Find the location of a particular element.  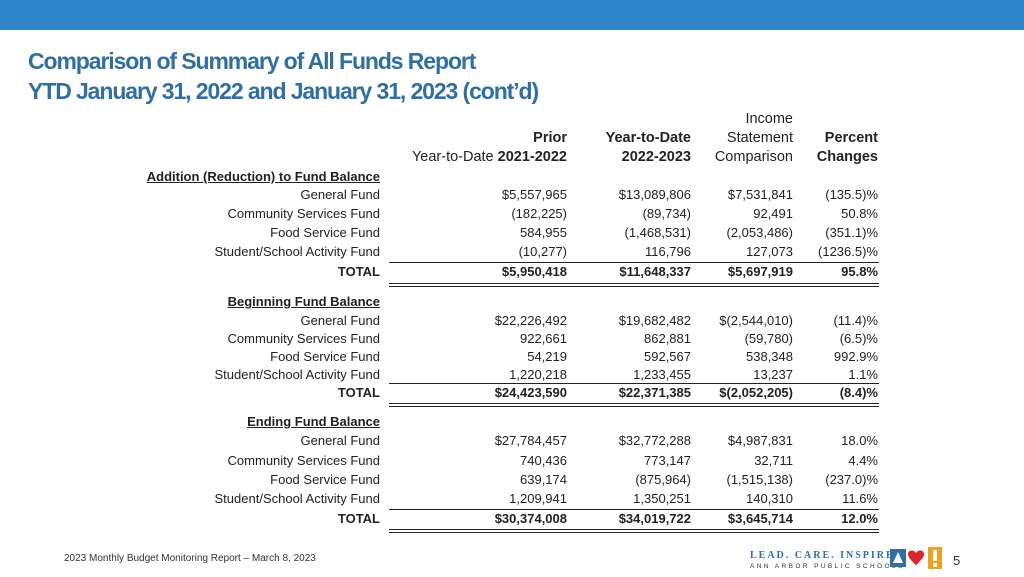

district-logo-icons is located at coordinates (917, 561).